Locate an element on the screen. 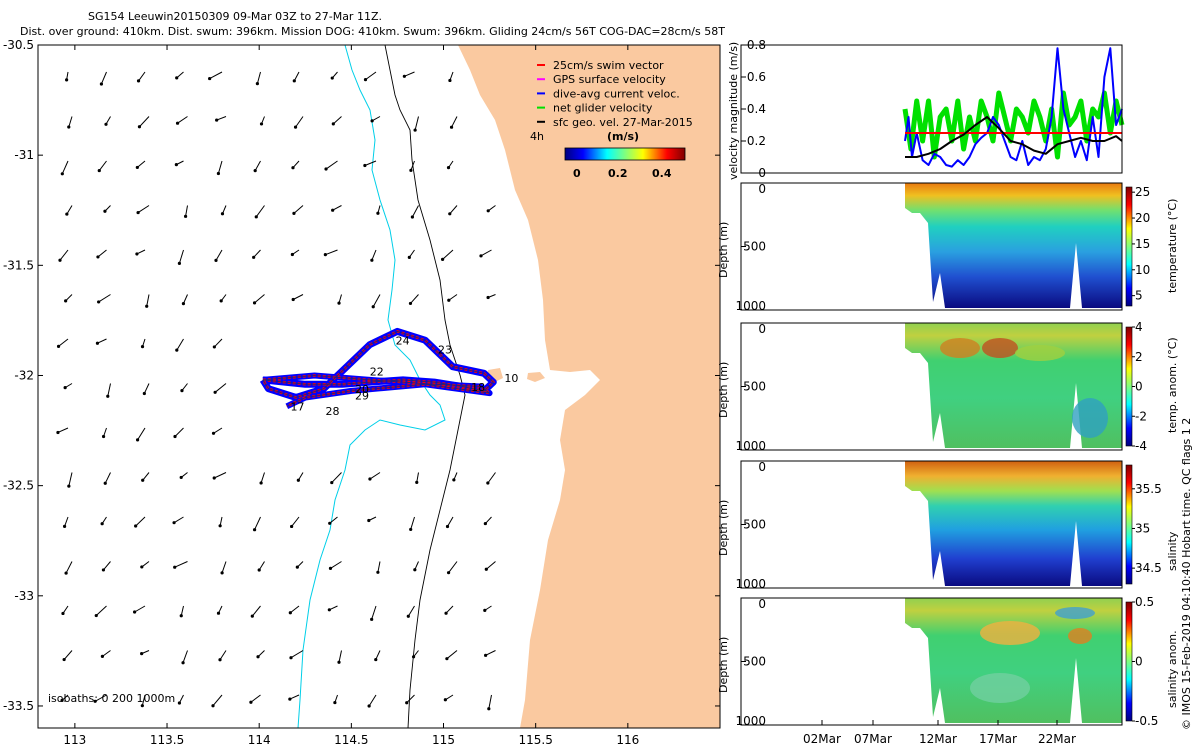  section-colorbar is located at coordinates (1129, 524).